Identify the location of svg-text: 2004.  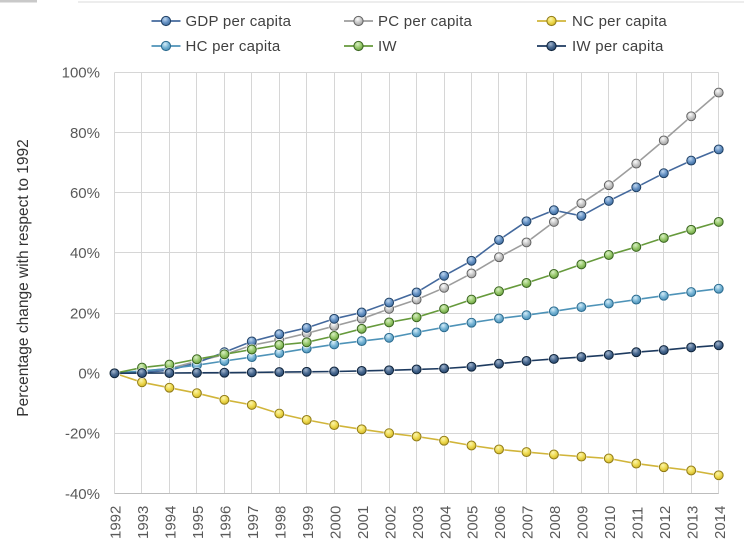
(445, 522).